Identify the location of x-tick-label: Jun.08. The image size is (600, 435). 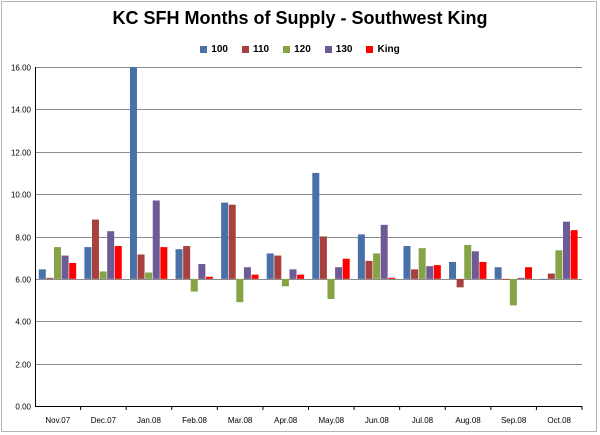
(377, 420).